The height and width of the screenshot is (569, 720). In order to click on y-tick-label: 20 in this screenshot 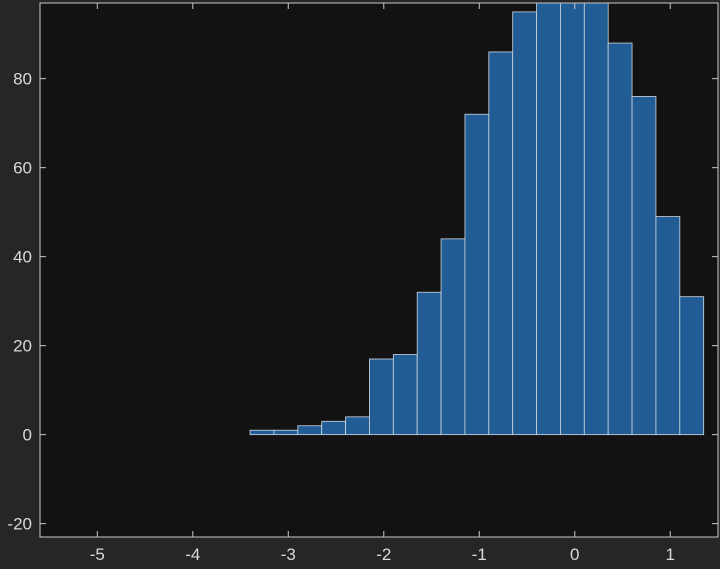, I will do `click(22, 346)`.